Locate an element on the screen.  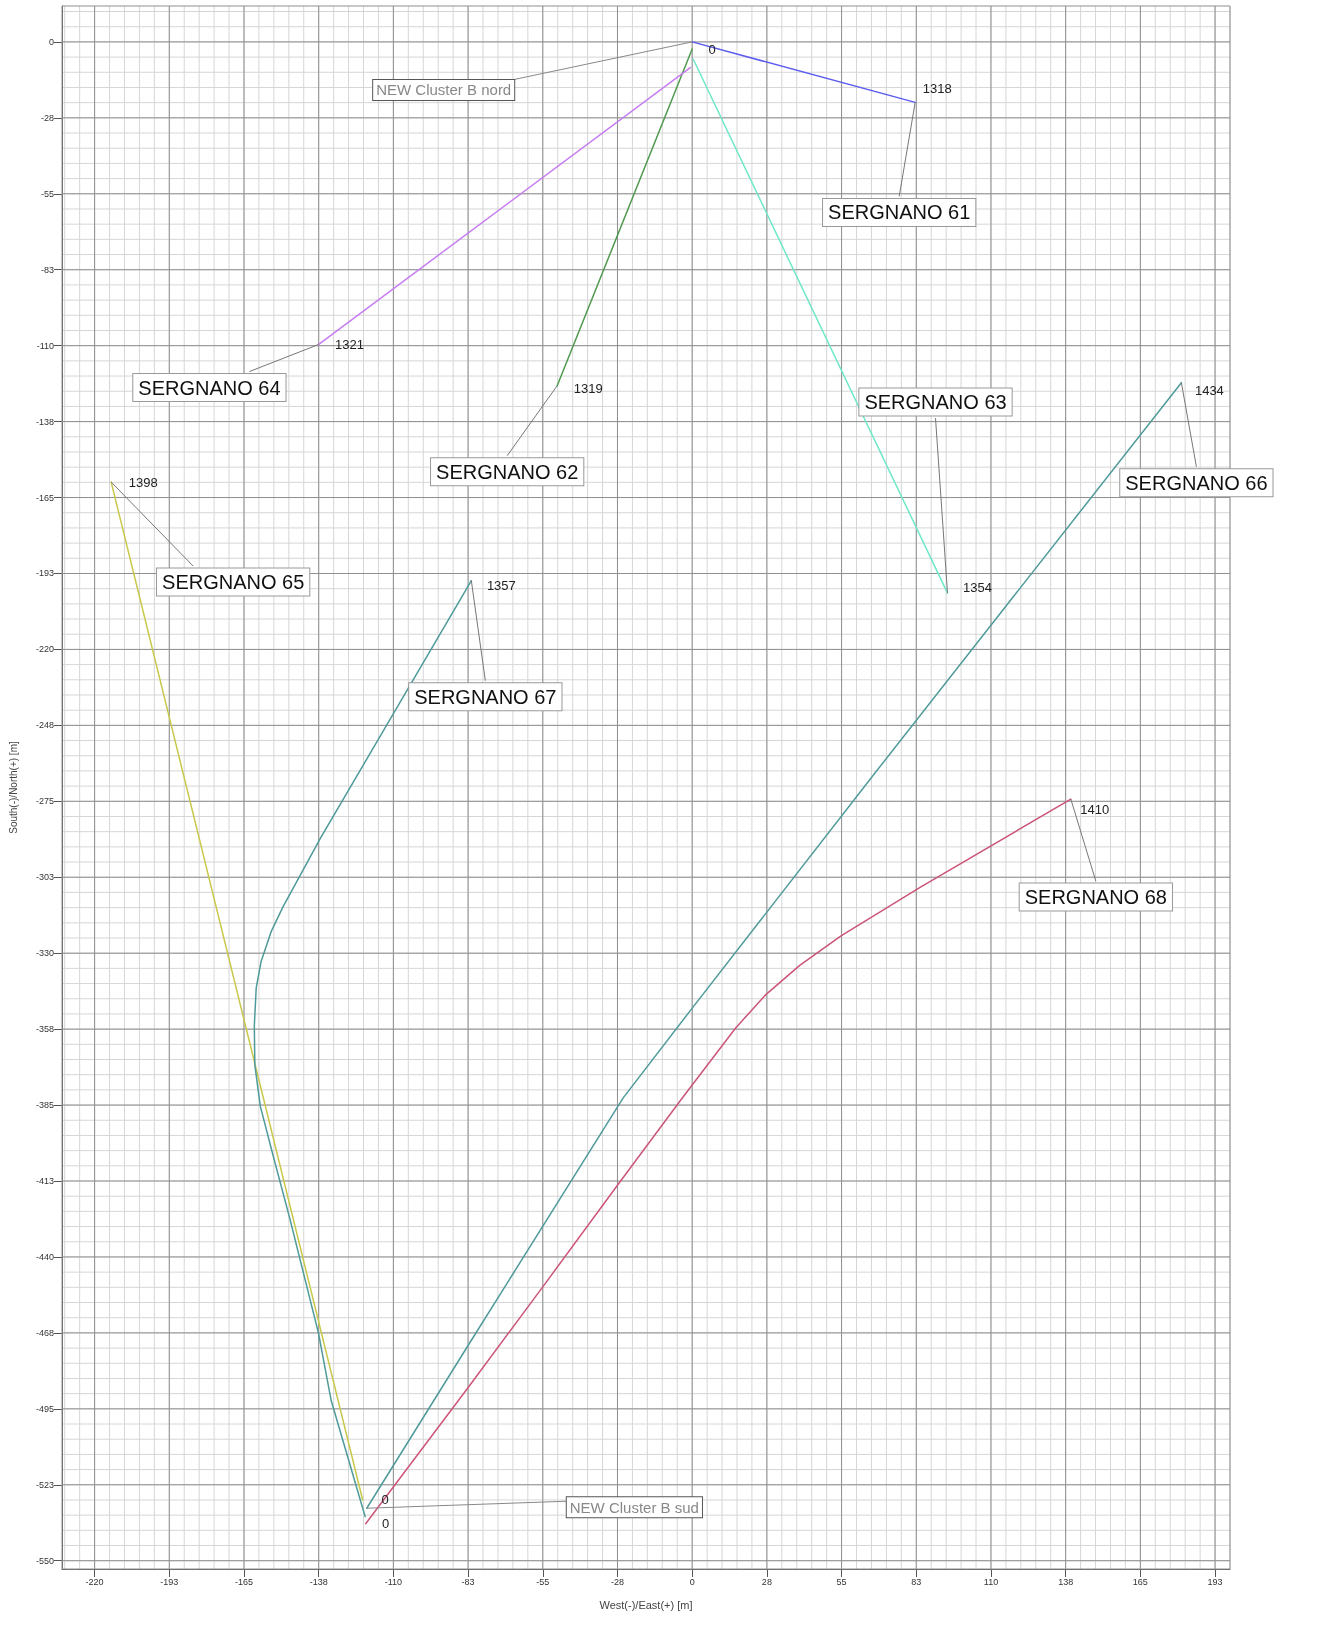
annotation: NEW Cluster B nord is located at coordinates (444, 90).